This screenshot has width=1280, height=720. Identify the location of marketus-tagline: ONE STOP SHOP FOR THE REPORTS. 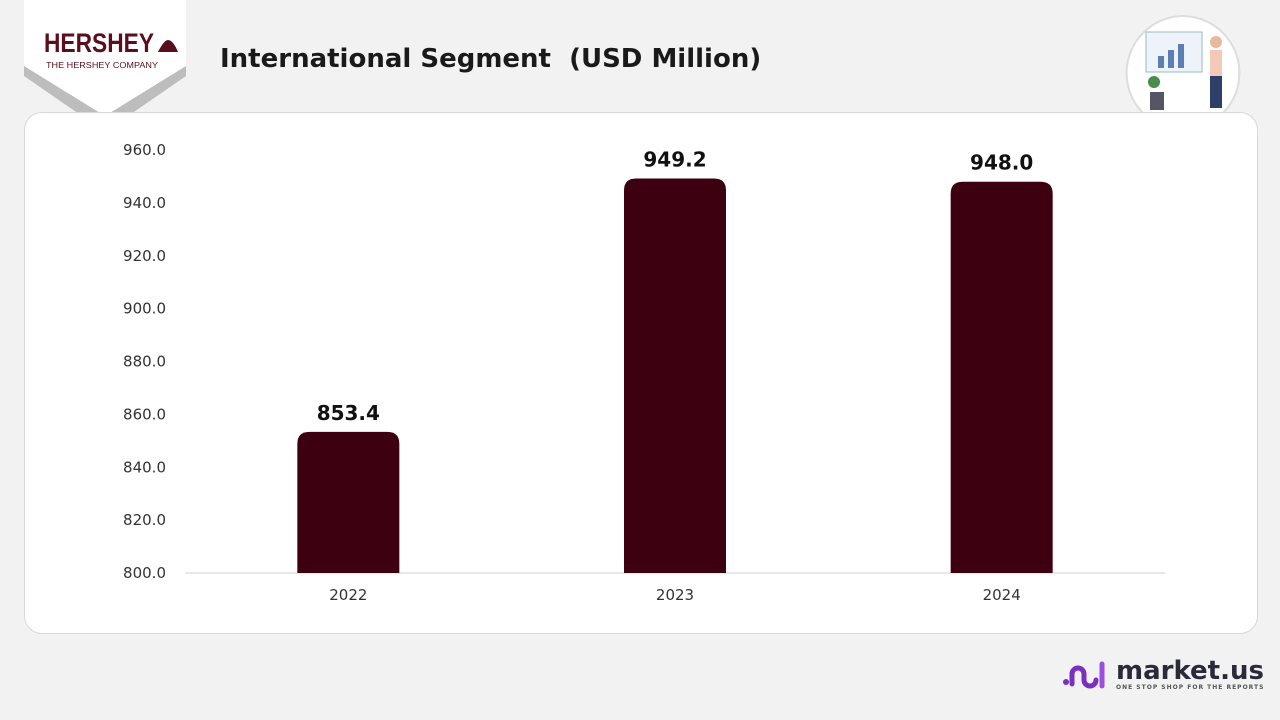
(1190, 687).